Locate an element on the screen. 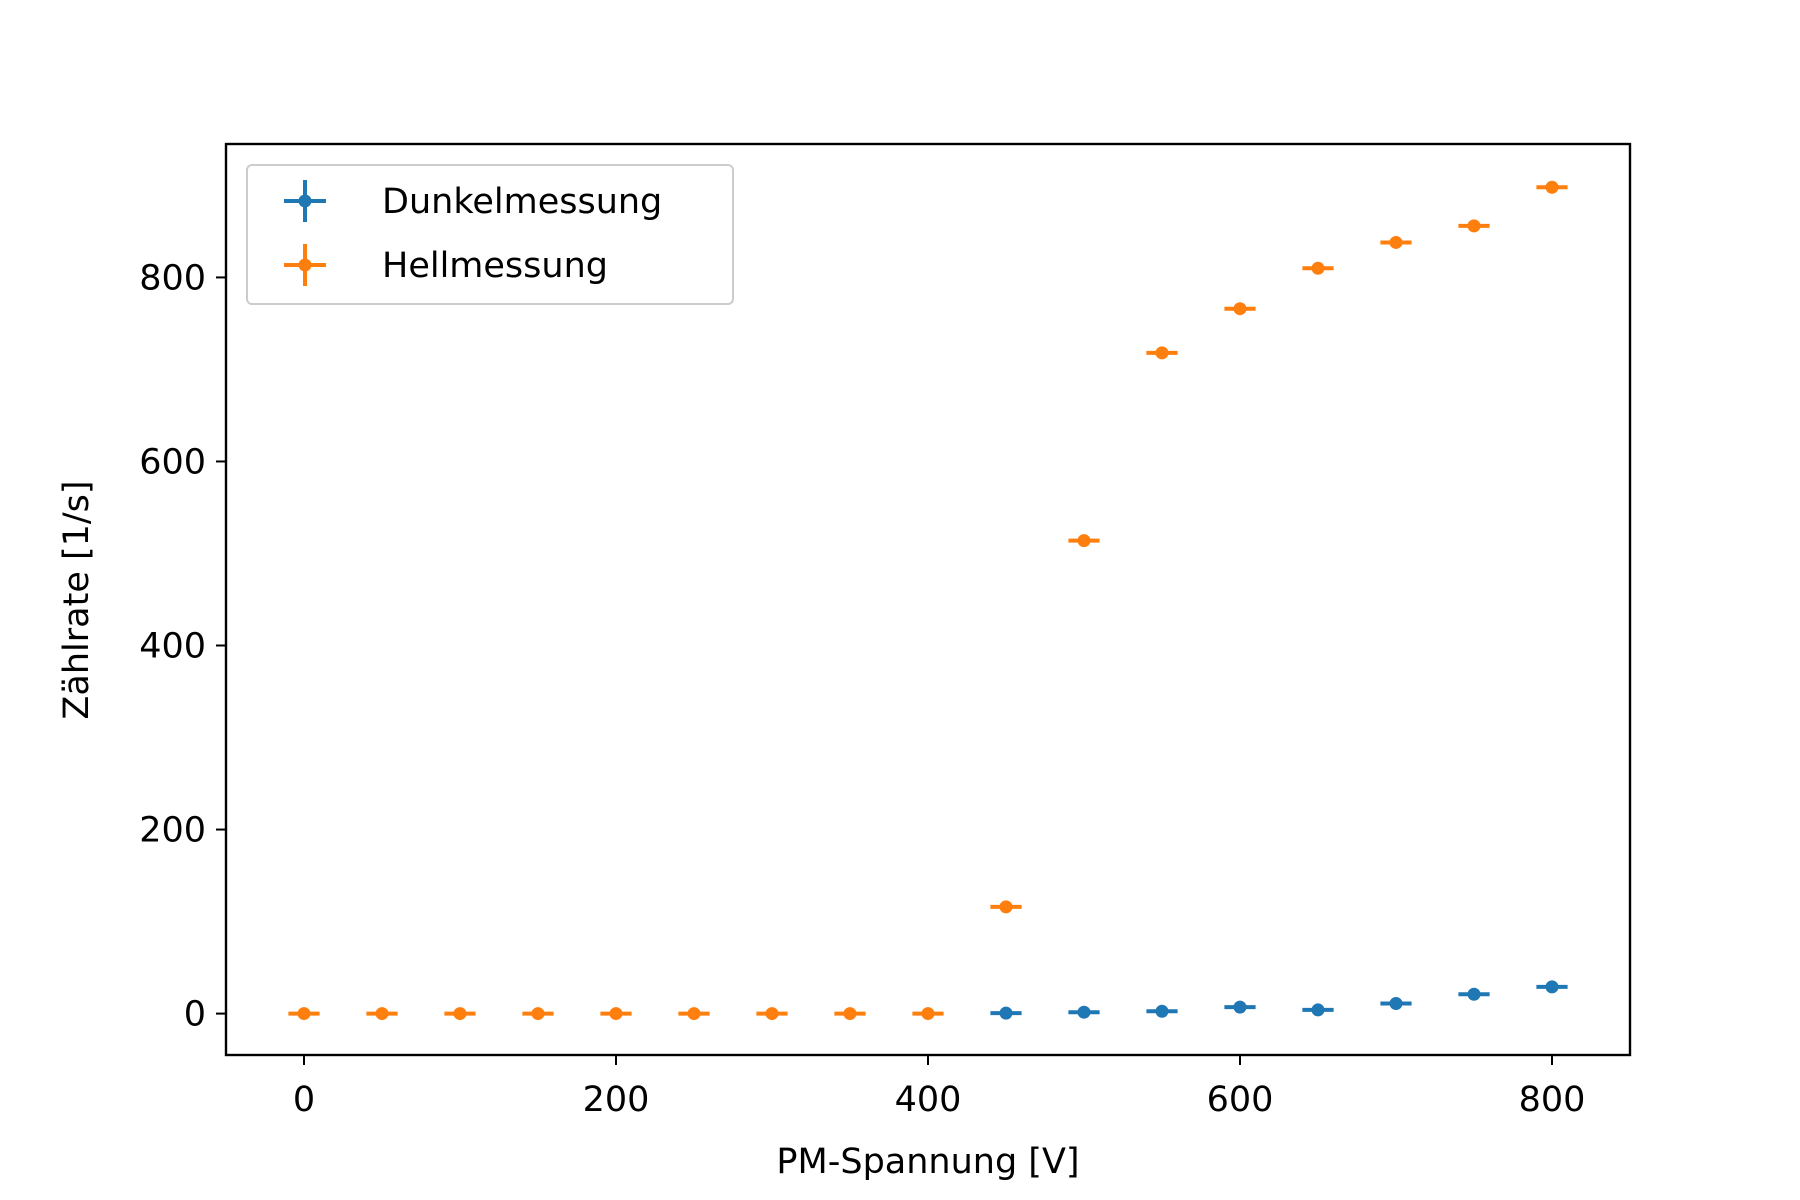  legend-entry-hellmessung: Hellmessung is located at coordinates (446, 265).